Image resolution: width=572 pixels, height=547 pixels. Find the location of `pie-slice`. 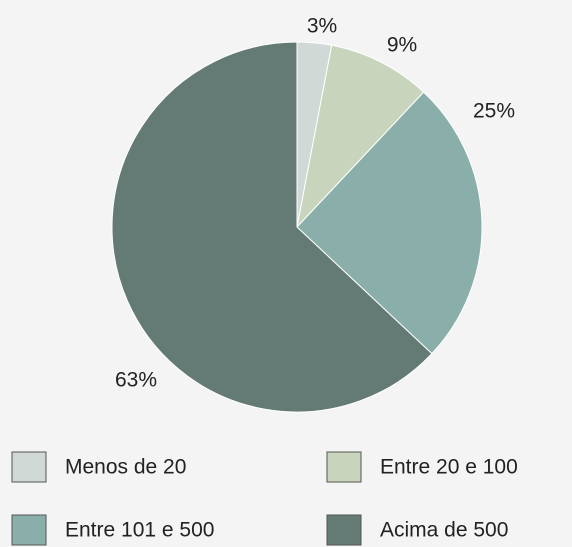

pie-slice is located at coordinates (360, 136).